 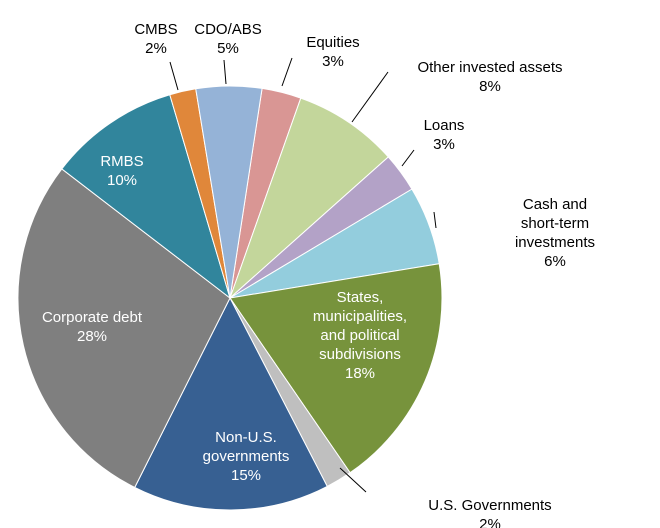 What do you see at coordinates (490, 86) in the screenshot?
I see `slice-value: 8%` at bounding box center [490, 86].